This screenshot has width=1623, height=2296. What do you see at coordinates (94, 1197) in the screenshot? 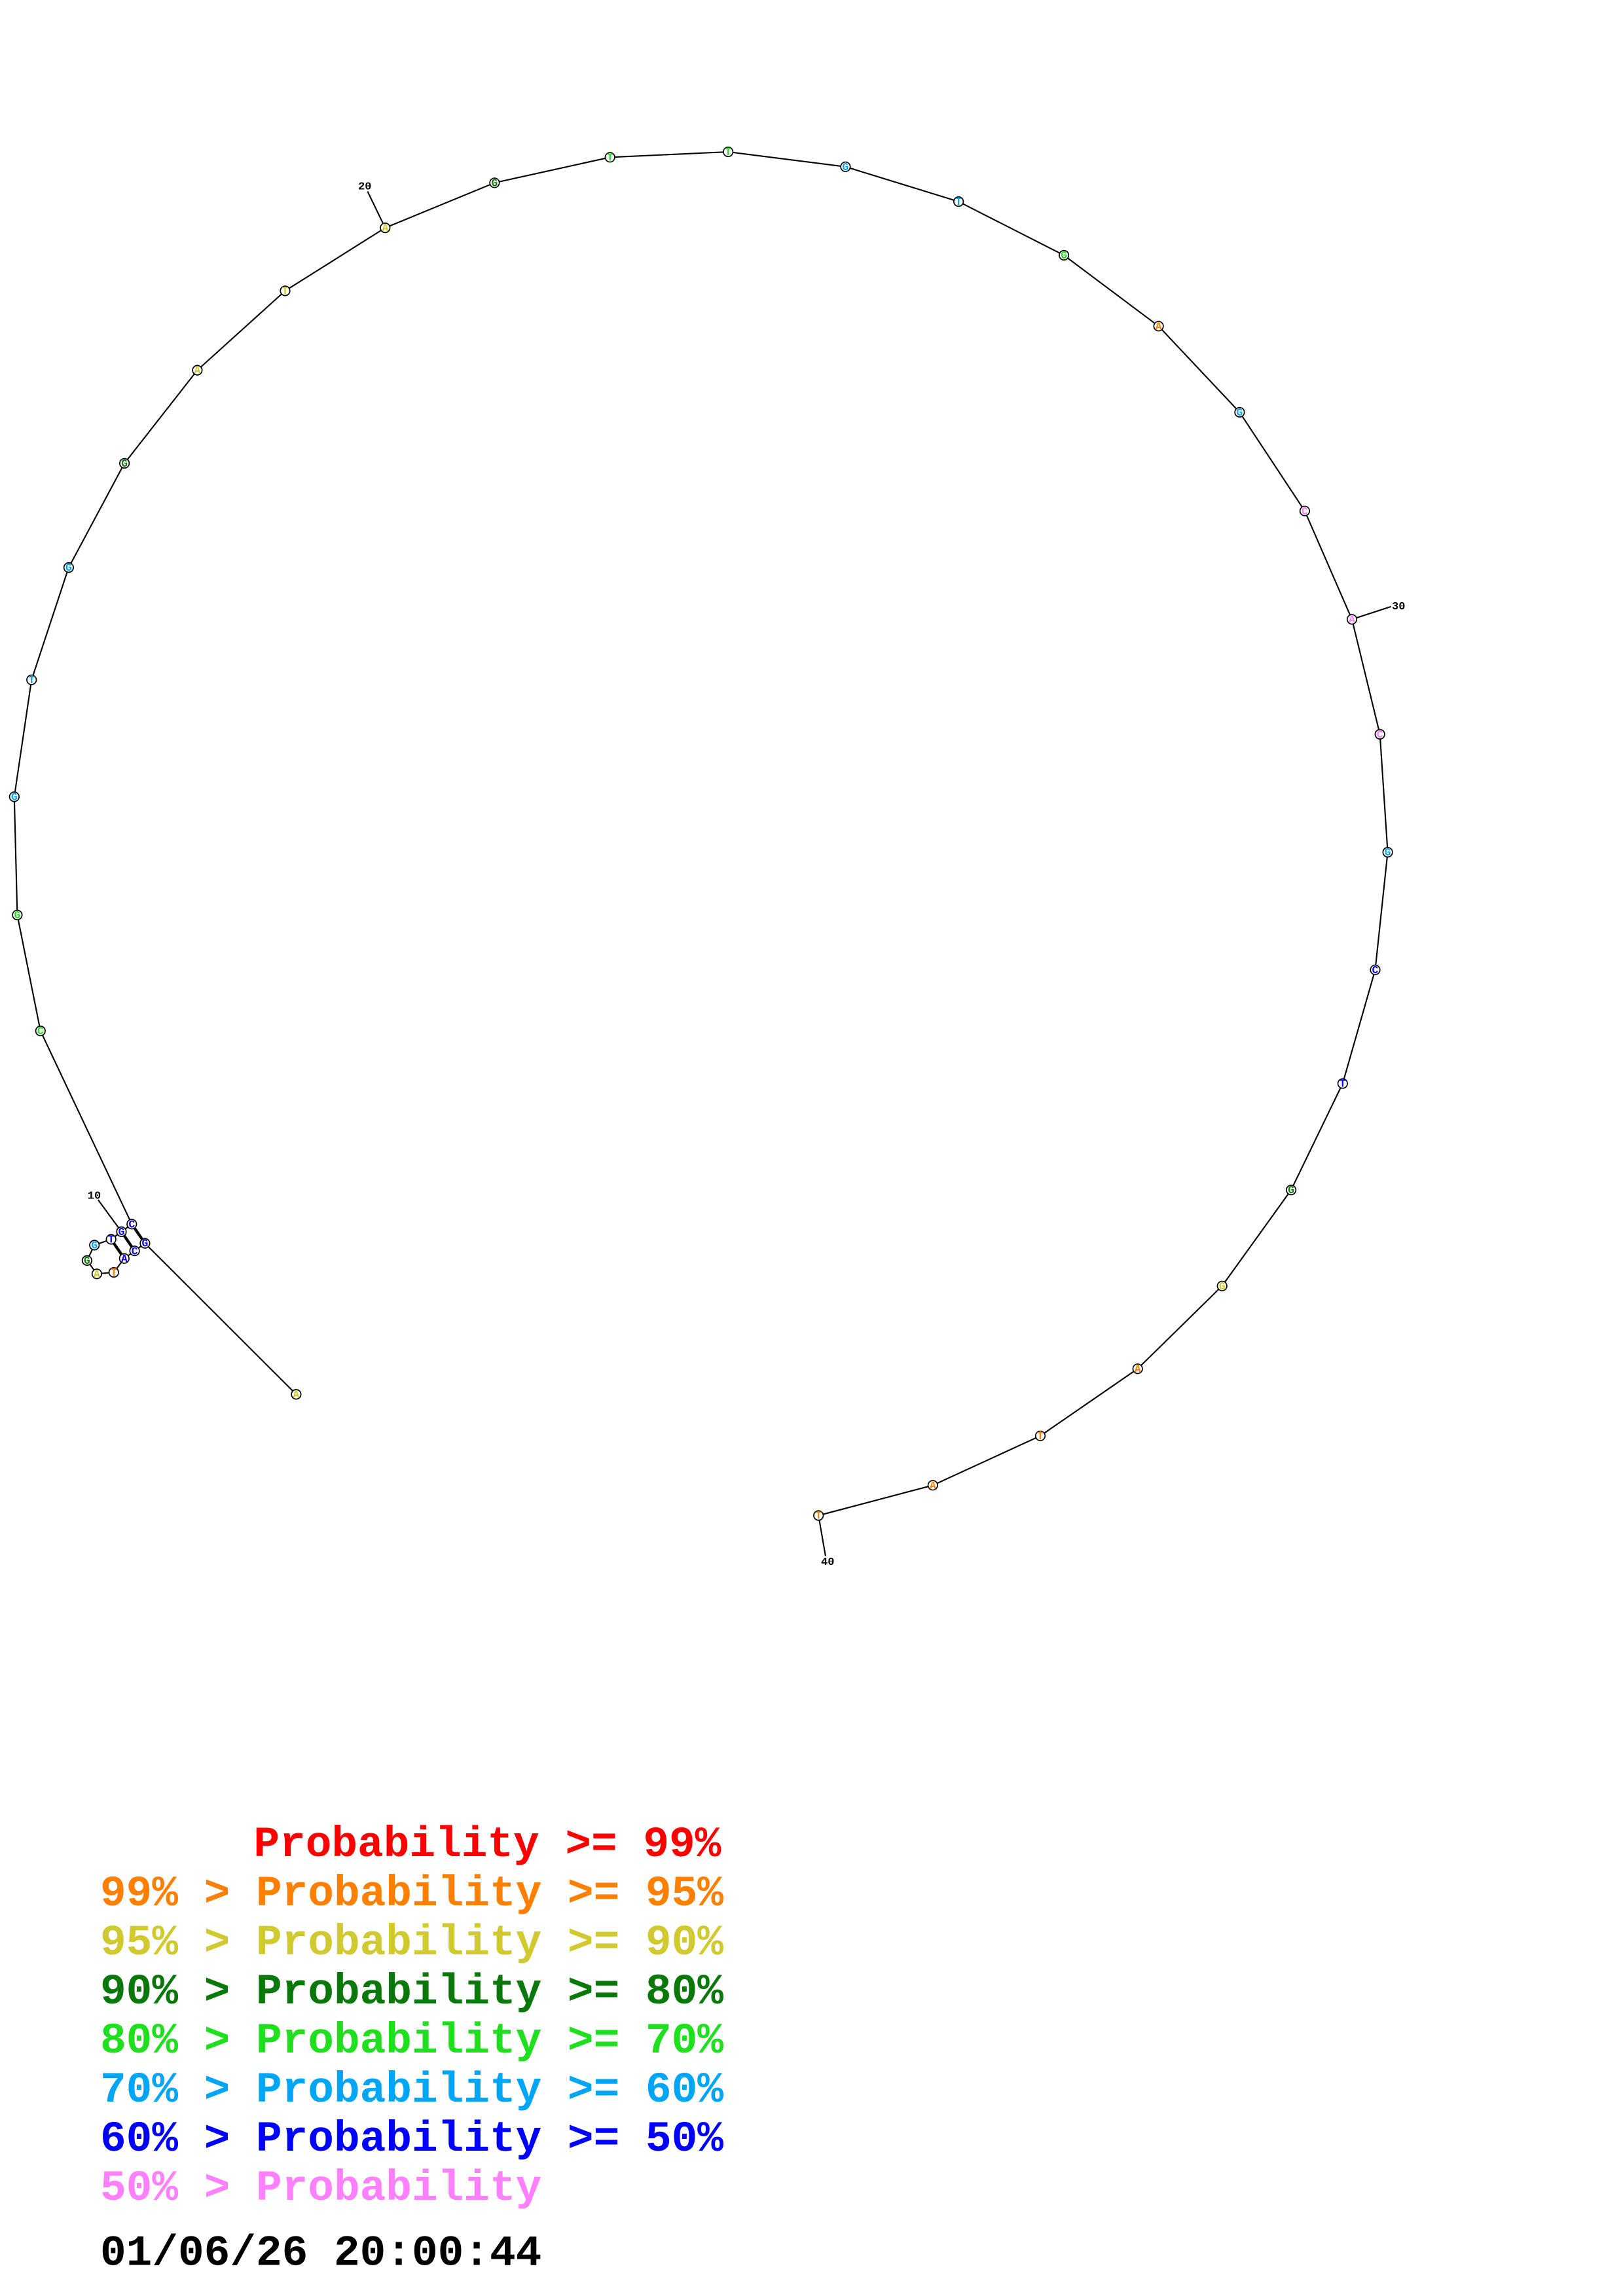
I see `svg-text: 10` at bounding box center [94, 1197].